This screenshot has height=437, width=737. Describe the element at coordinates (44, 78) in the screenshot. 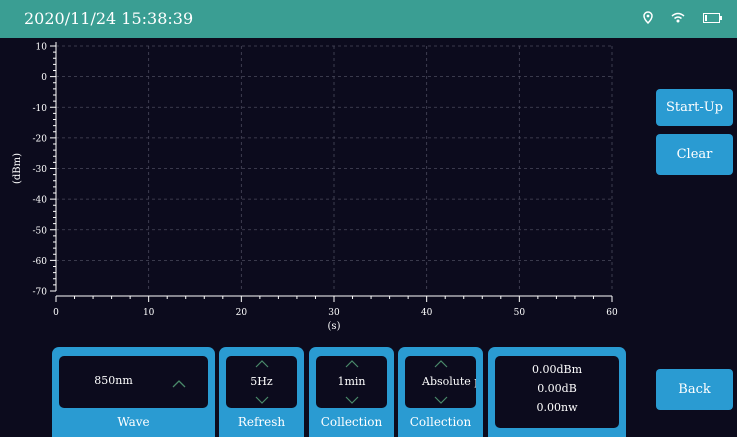

I see `y-tick-label: 0` at that location.